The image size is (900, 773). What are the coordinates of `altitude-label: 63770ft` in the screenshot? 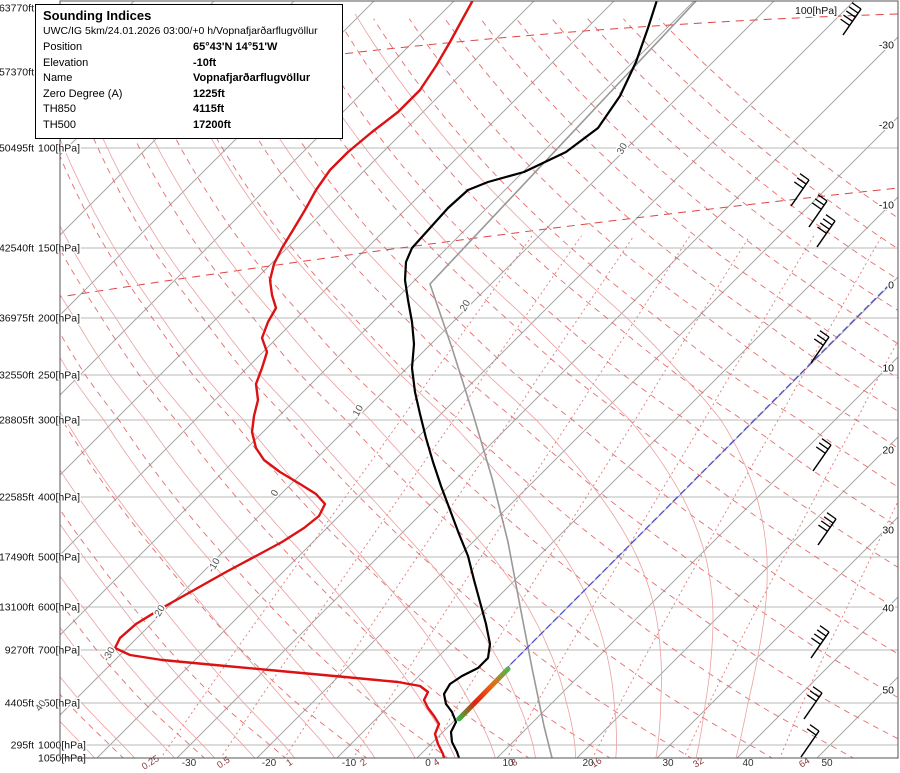 It's located at (17, 9).